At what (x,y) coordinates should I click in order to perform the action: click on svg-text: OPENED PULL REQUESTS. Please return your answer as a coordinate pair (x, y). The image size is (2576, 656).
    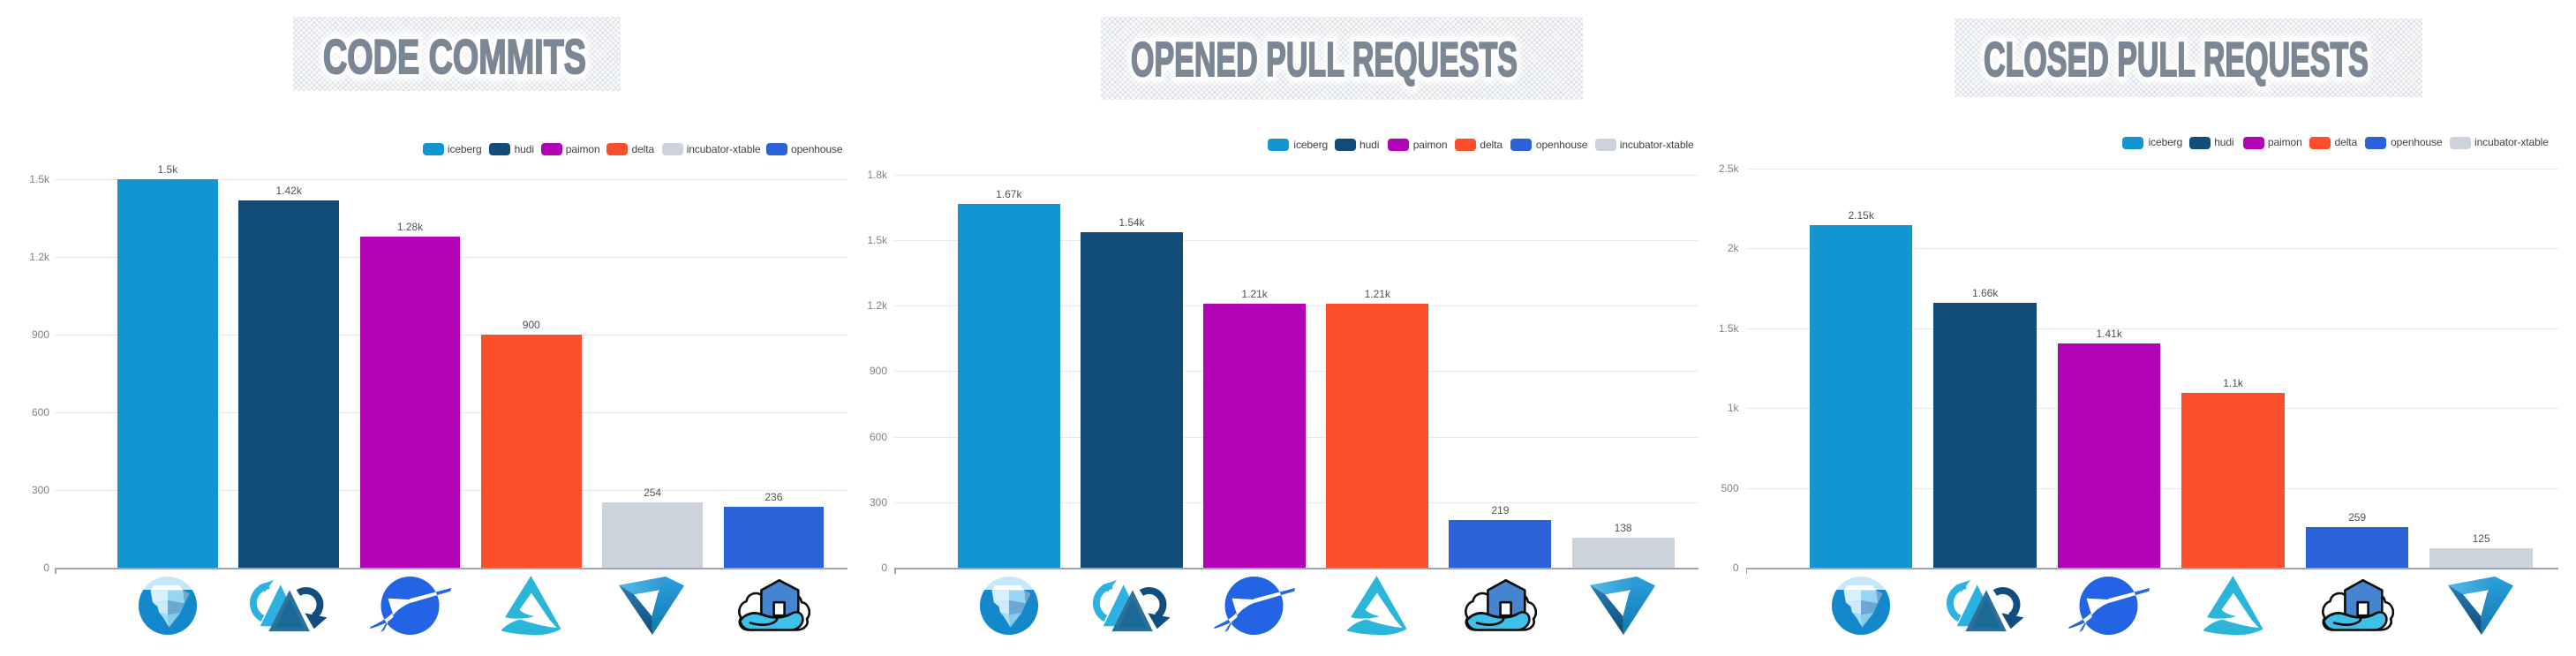
    Looking at the image, I should click on (1325, 59).